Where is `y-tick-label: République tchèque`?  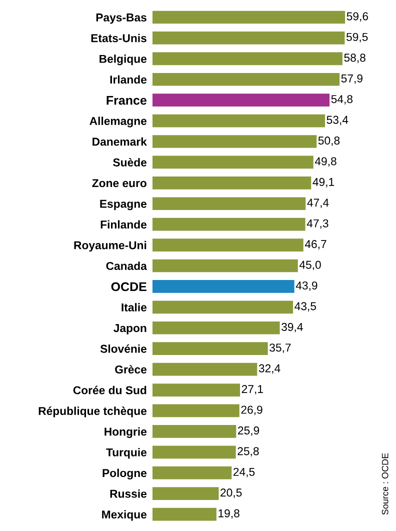
y-tick-label: République tchèque is located at coordinates (92, 412).